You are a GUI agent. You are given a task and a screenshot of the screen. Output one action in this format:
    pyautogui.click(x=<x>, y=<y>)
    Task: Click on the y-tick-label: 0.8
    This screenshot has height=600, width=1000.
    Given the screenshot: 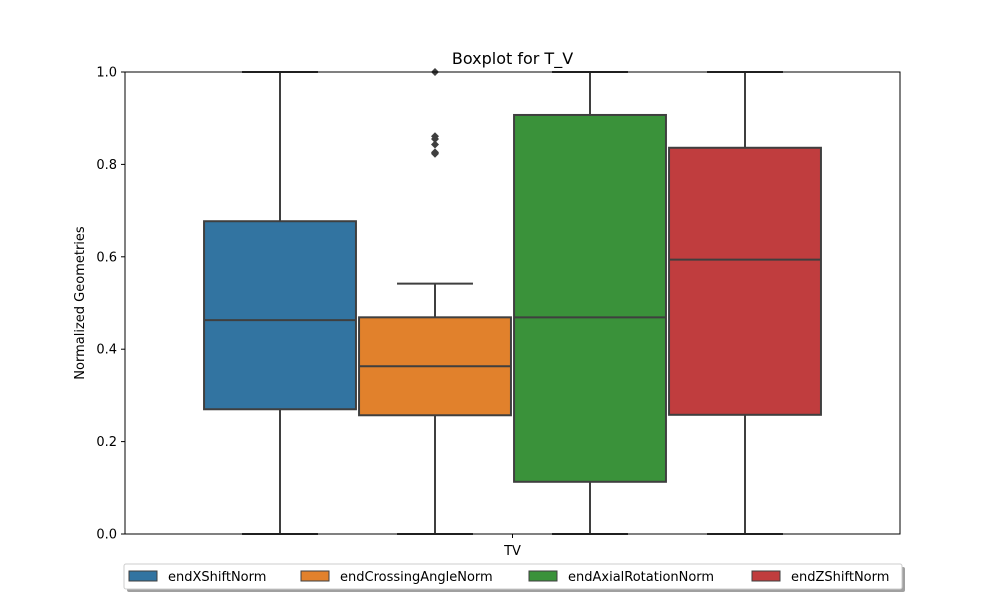 What is the action you would take?
    pyautogui.click(x=106, y=165)
    